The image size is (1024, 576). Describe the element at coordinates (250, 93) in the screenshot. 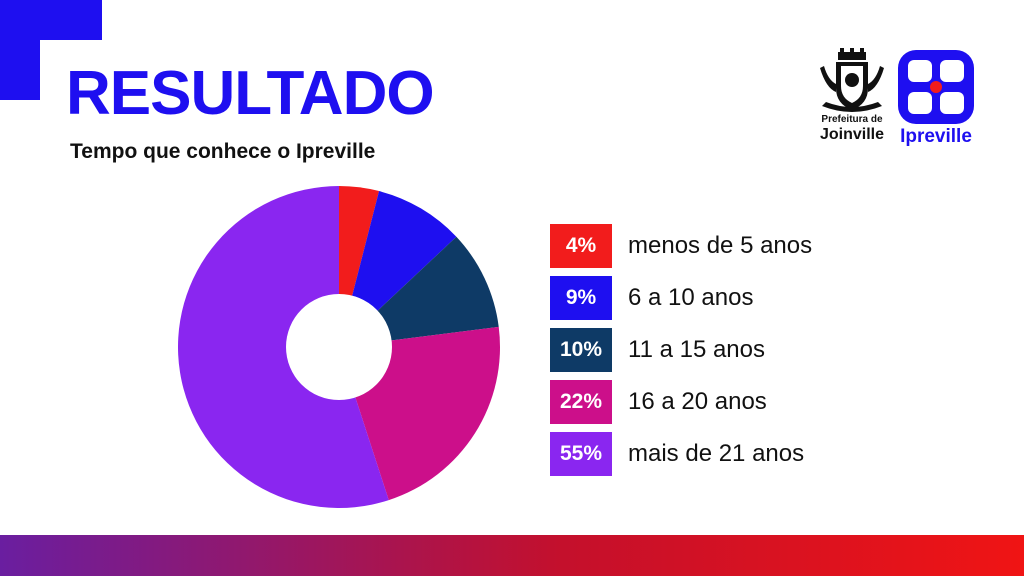

I see `page-title: RESULTADO` at that location.